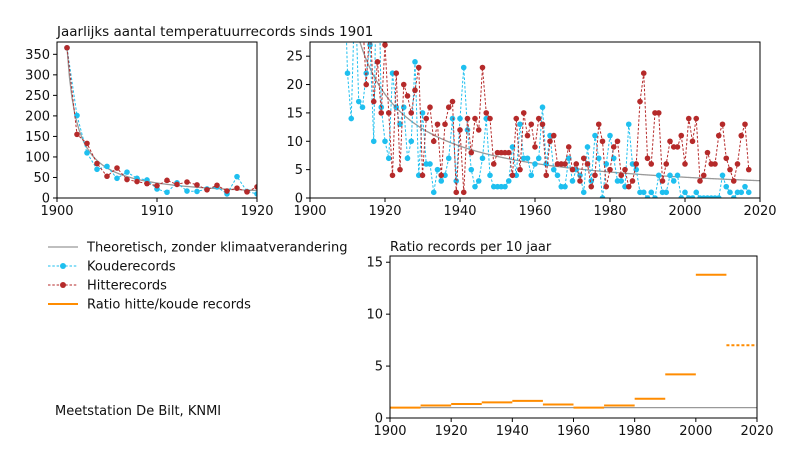  What do you see at coordinates (294, 57) in the screenshot?
I see `y-tick-label: 25` at bounding box center [294, 57].